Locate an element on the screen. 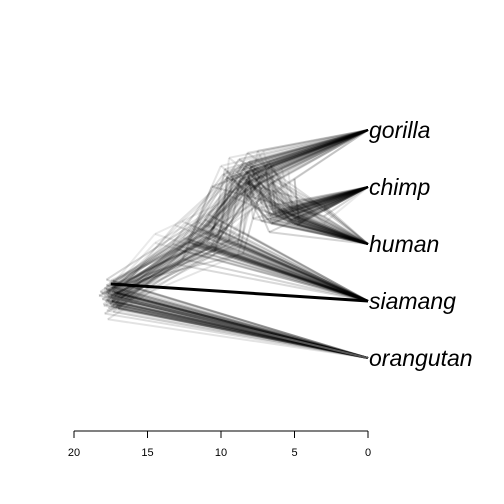 The image size is (504, 504). x-tick-label: 10 is located at coordinates (221, 453).